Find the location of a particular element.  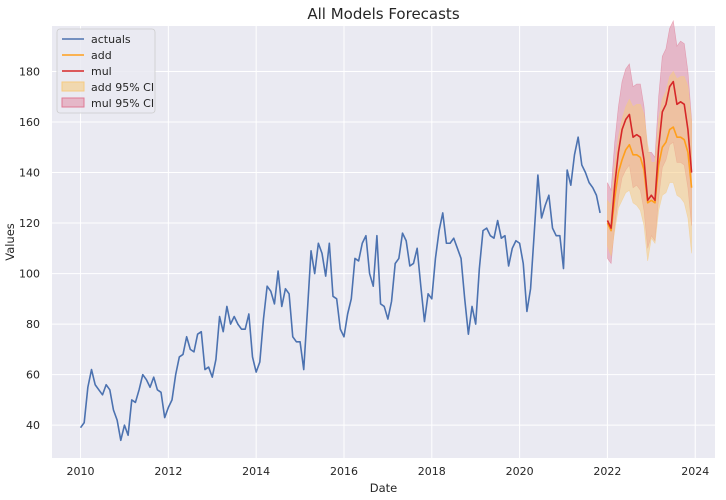

y-axis-ticks: 40 60 80 100 120 140 160 180 is located at coordinates (29, 248).